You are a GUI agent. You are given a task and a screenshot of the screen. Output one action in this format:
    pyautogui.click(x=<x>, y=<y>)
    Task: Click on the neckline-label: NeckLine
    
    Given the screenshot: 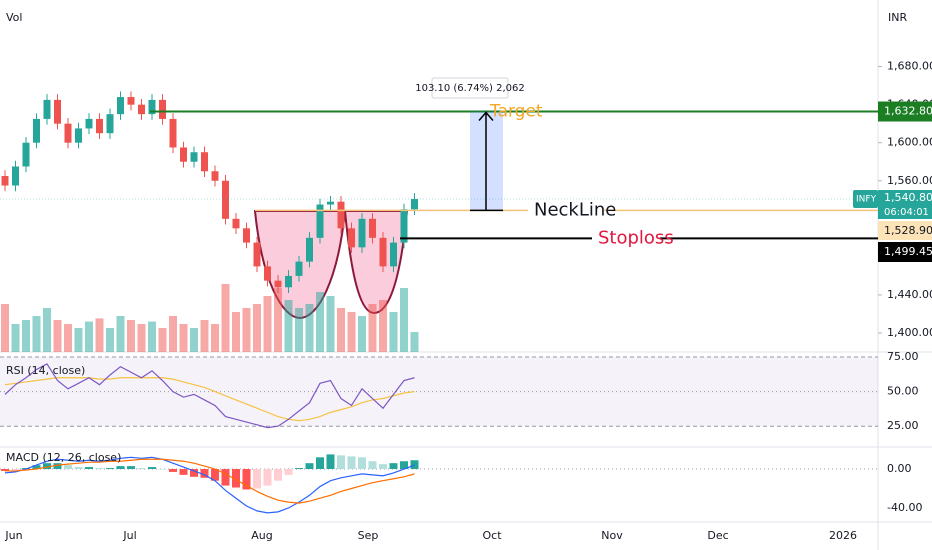 What is the action you would take?
    pyautogui.click(x=575, y=209)
    